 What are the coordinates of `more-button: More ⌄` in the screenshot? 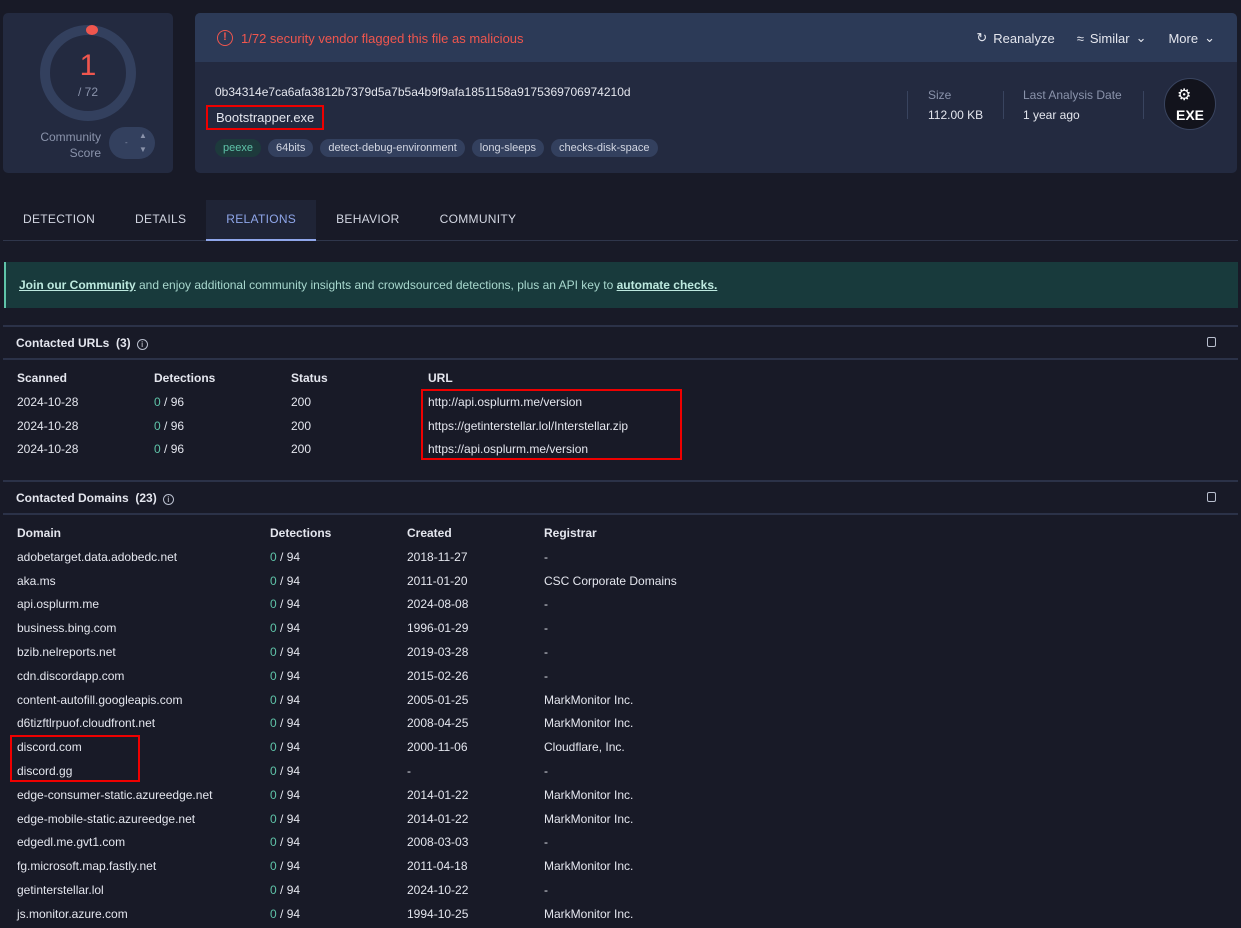 It's located at (1191, 38).